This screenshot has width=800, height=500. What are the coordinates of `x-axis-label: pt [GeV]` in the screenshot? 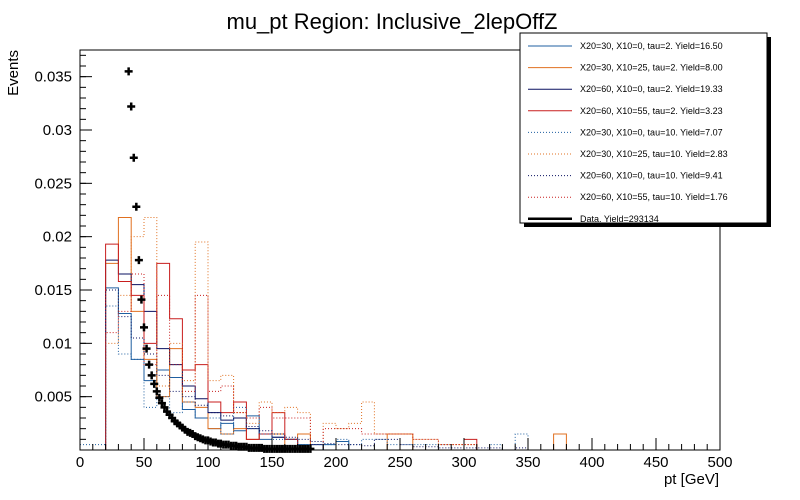 It's located at (691, 479).